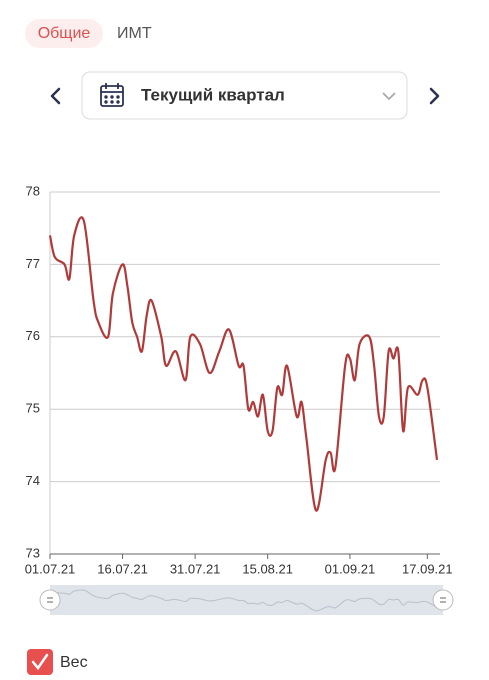 Image resolution: width=489 pixels, height=680 pixels. Describe the element at coordinates (55, 96) in the screenshot. I see `prev-arrow` at that location.